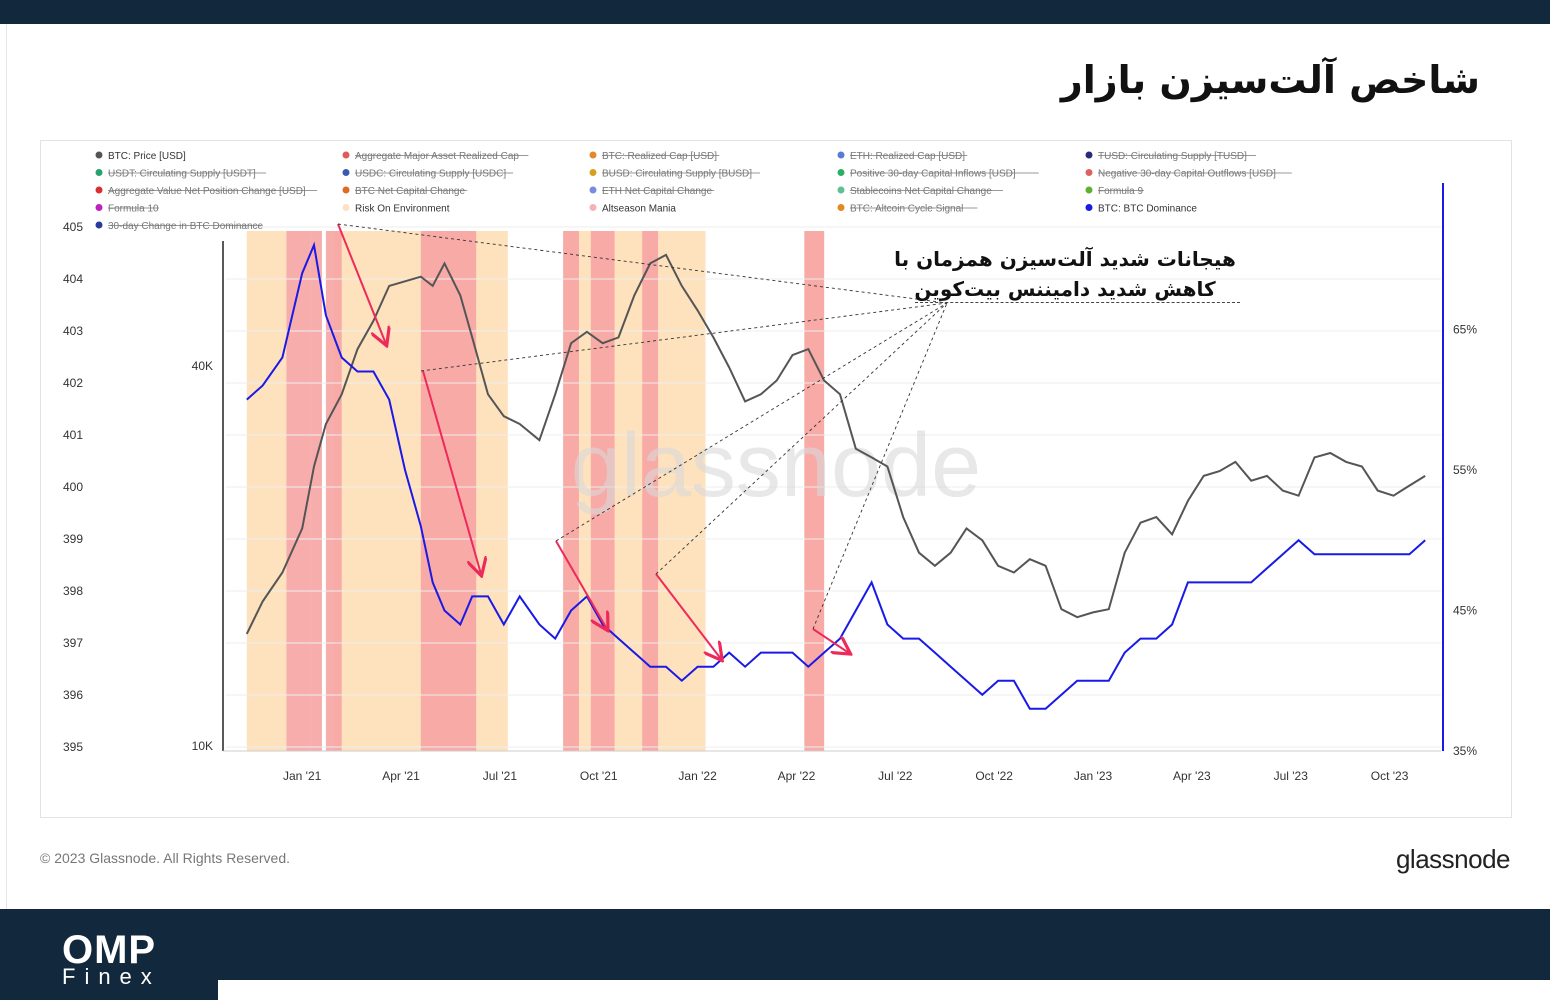 The height and width of the screenshot is (1000, 1550). I want to click on y-left-outer-tick: 405, so click(73, 227).